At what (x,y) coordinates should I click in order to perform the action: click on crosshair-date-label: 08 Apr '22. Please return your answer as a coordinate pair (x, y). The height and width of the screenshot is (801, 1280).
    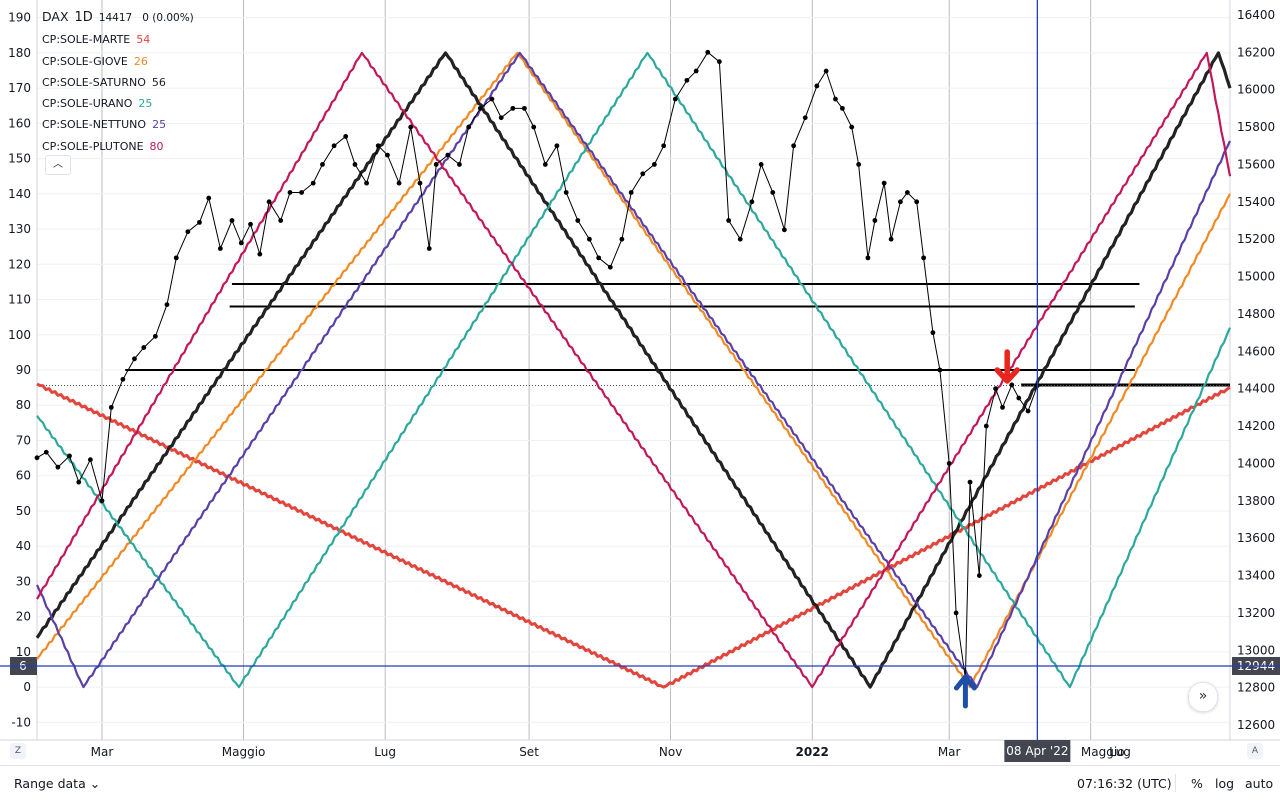
    Looking at the image, I should click on (1037, 751).